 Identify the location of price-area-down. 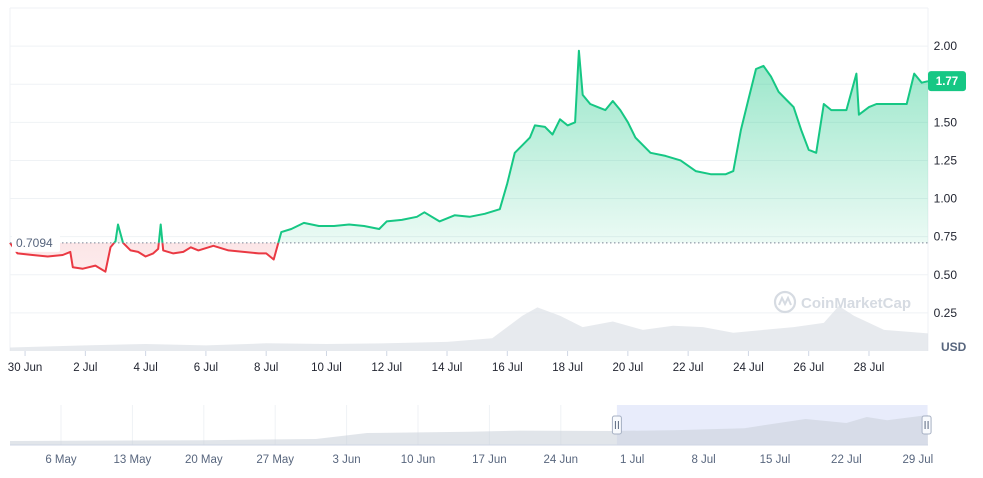
(144, 257).